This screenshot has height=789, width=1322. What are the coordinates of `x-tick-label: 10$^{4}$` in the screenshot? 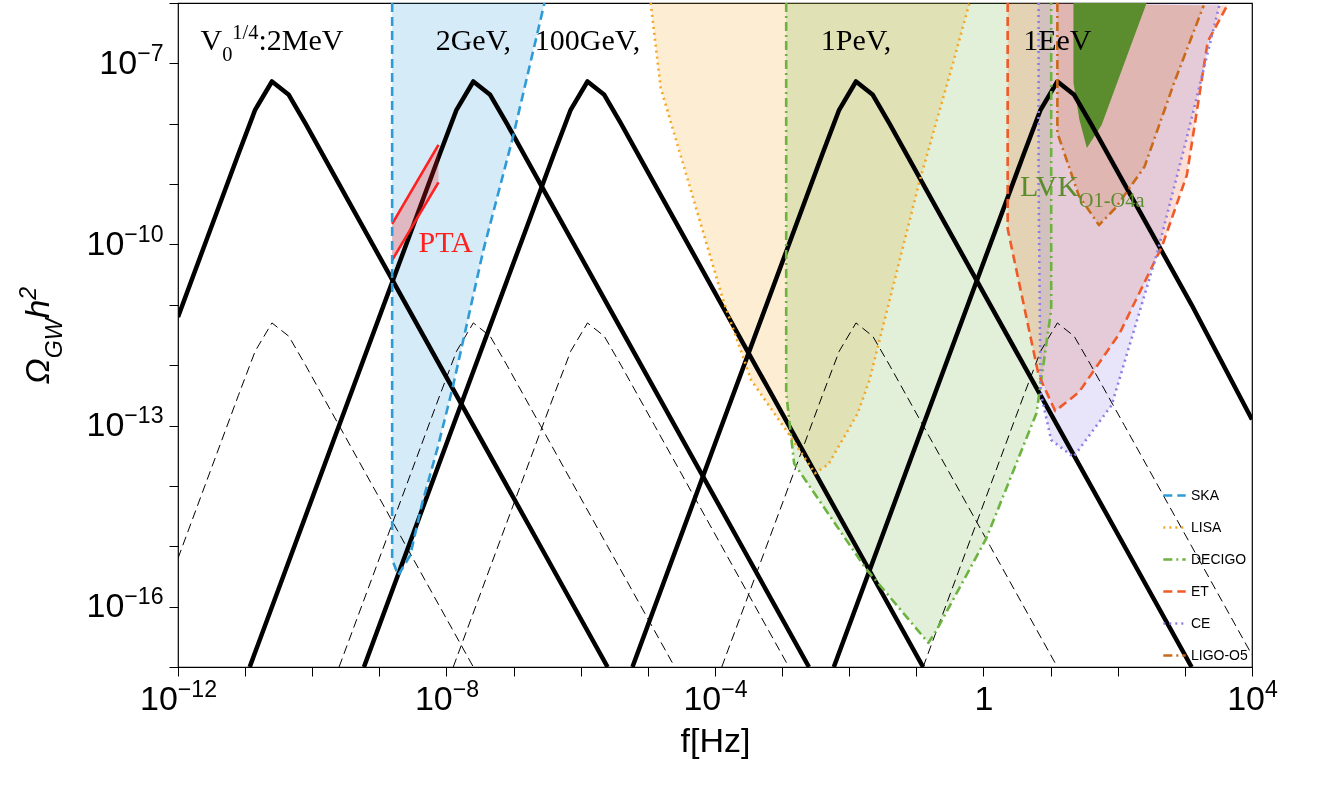 It's located at (1252, 696).